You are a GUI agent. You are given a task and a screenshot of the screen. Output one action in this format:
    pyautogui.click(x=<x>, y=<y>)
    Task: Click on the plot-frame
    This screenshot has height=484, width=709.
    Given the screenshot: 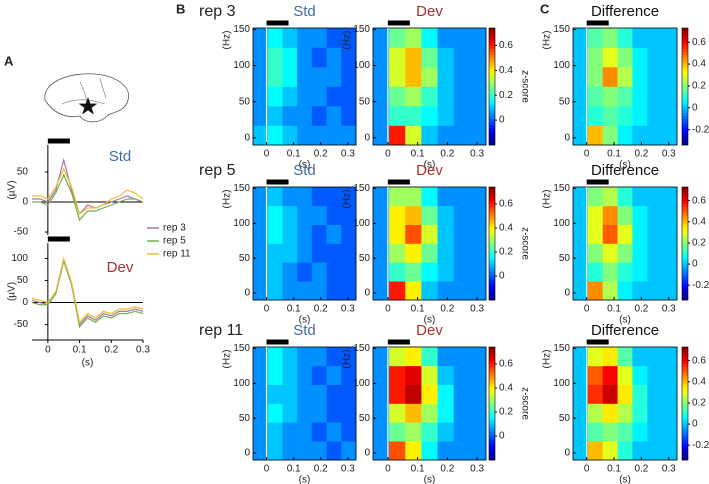 What is the action you would take?
    pyautogui.click(x=304, y=243)
    